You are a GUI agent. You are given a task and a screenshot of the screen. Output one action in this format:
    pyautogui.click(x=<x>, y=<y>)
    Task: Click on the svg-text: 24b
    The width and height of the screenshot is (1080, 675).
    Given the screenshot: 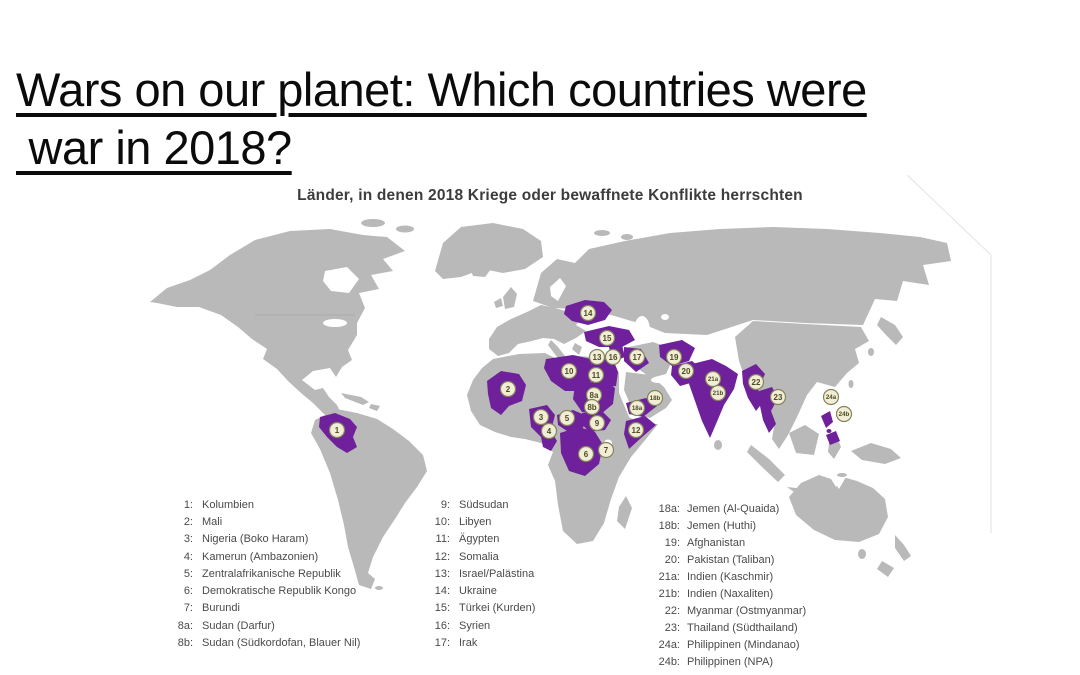 What is the action you would take?
    pyautogui.click(x=844, y=414)
    